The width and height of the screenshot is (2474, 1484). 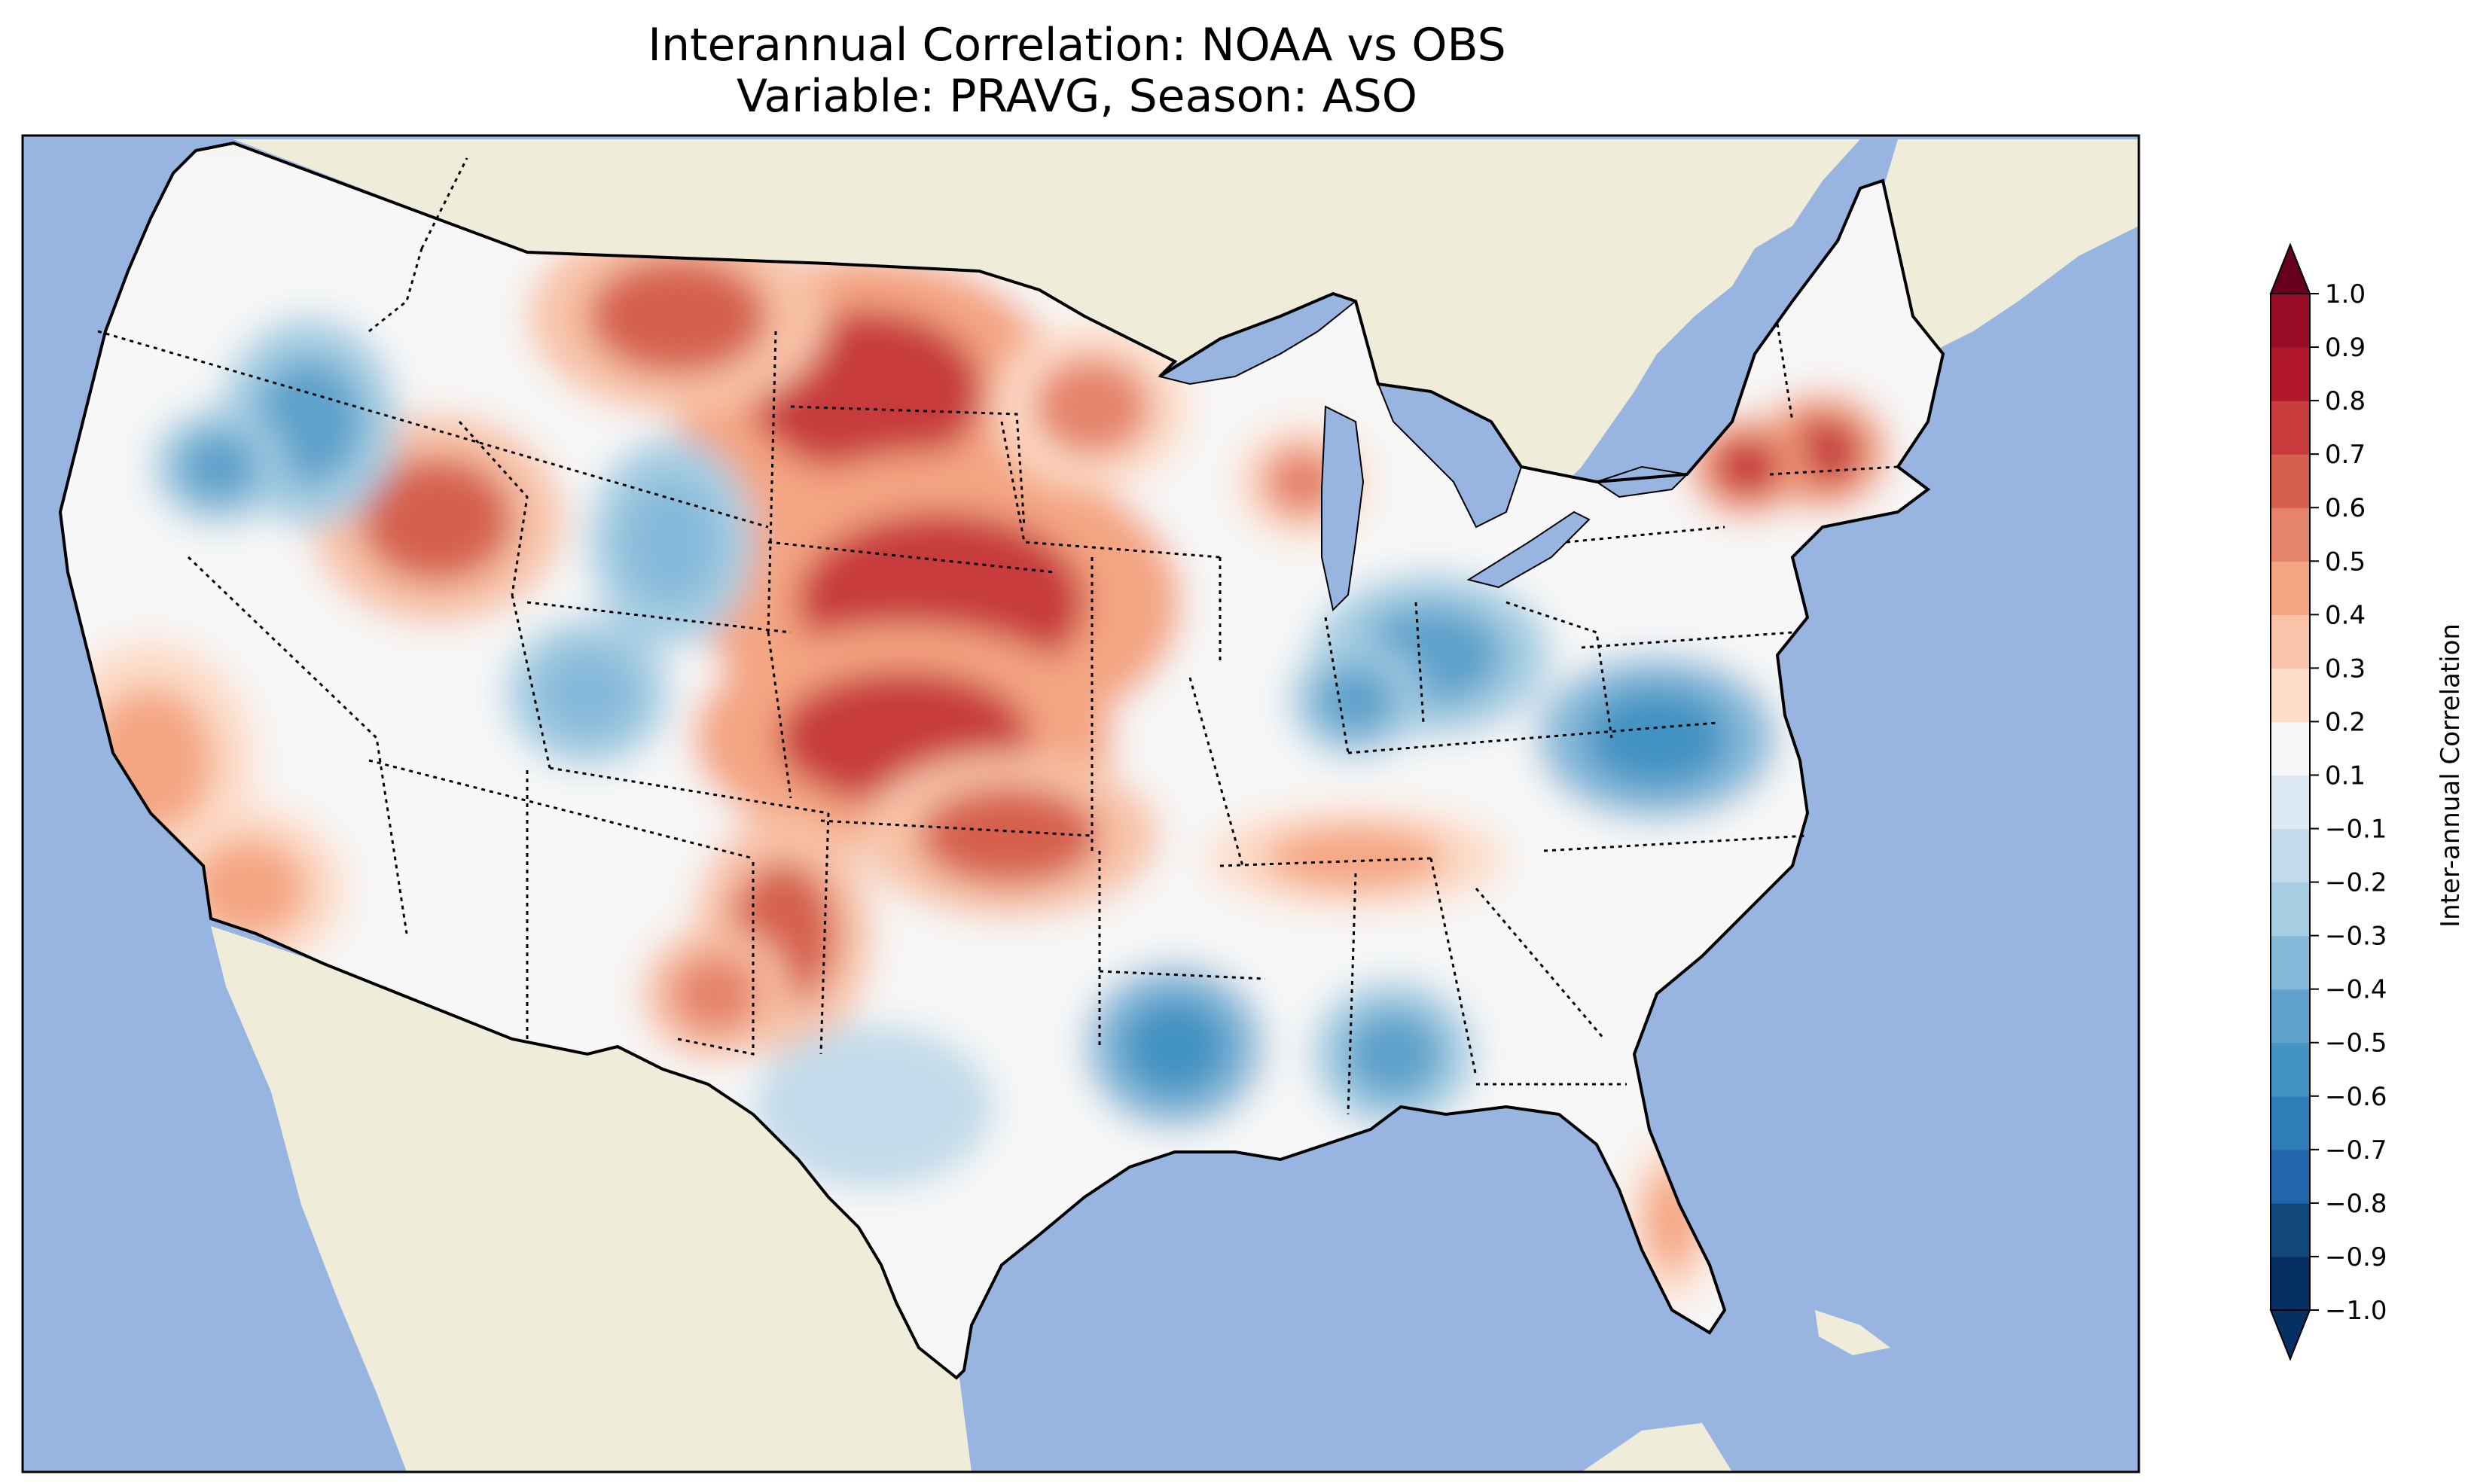 I want to click on chart-title: Interannual Correlation: NOAA vs OBS, so click(x=1077, y=45).